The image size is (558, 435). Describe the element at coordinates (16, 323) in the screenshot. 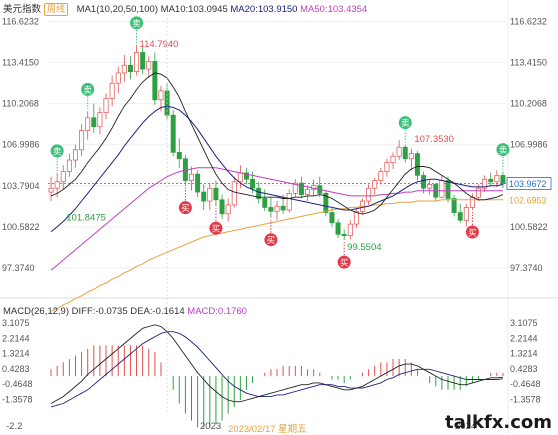

I see `macd-y-tick-left: 3.1075` at that location.